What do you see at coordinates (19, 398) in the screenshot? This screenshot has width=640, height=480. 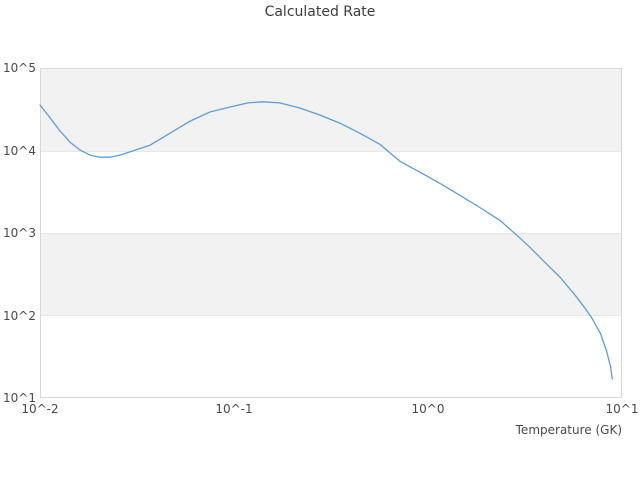 I see `y-tick-label: 10^1` at bounding box center [19, 398].